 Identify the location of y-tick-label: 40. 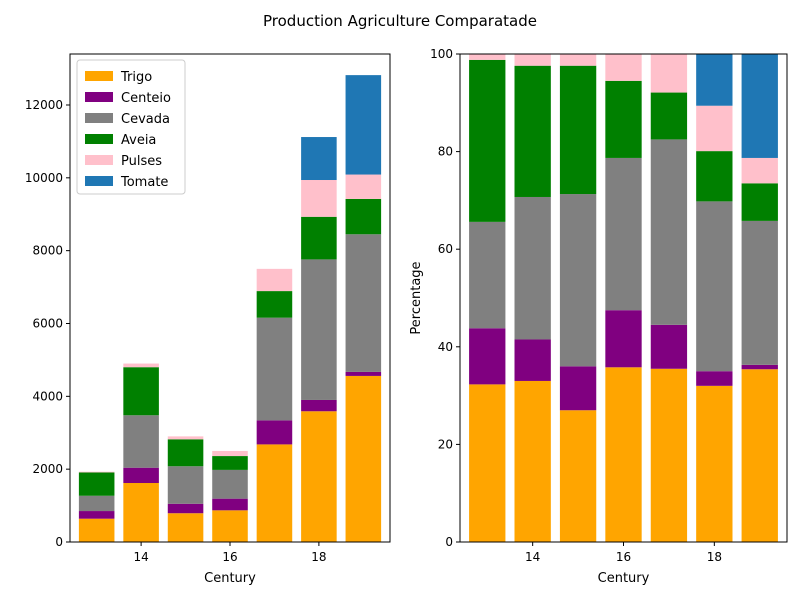
(445, 347).